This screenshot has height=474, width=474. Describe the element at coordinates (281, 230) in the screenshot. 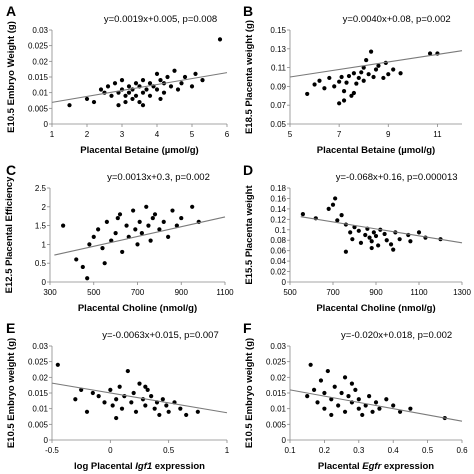

I see `y-tick-label: 0.1` at that location.